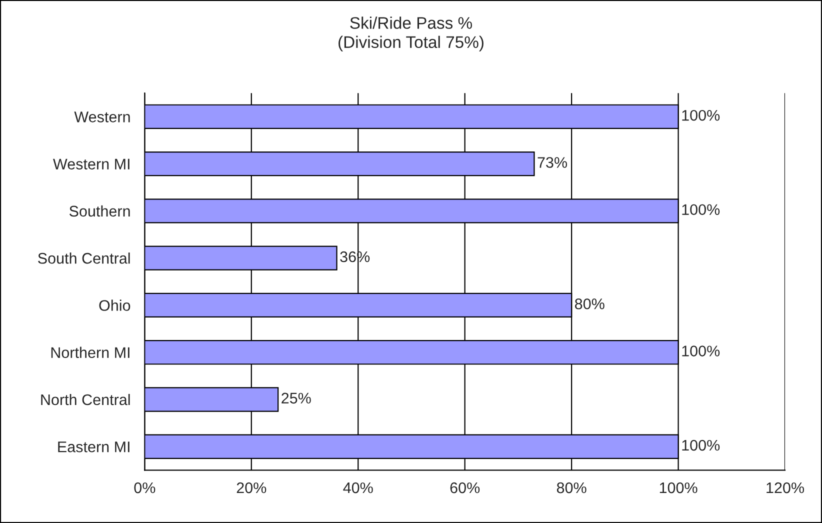 Image resolution: width=822 pixels, height=523 pixels. What do you see at coordinates (465, 488) in the screenshot?
I see `x-tick-label: 60%` at bounding box center [465, 488].